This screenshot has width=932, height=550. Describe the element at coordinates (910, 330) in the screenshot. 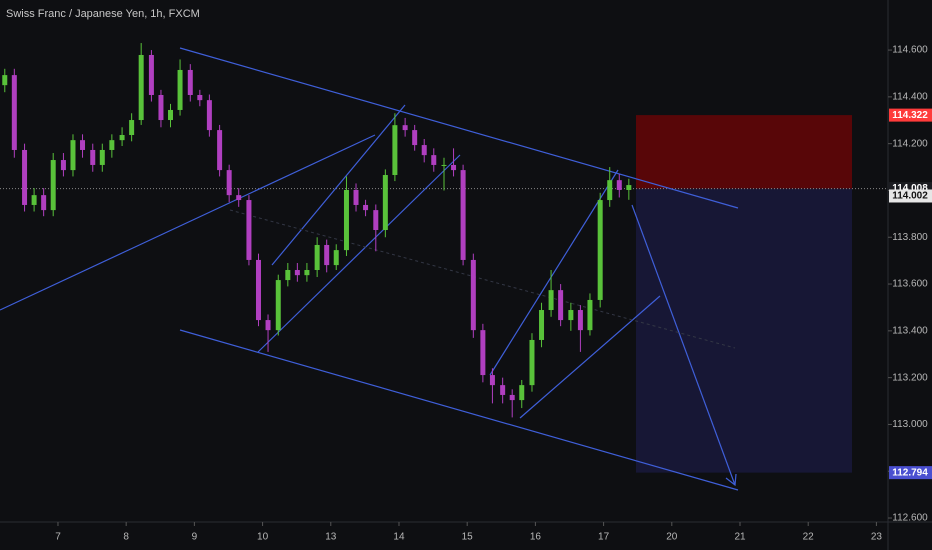

I see `y-tick-label: 113.400` at that location.